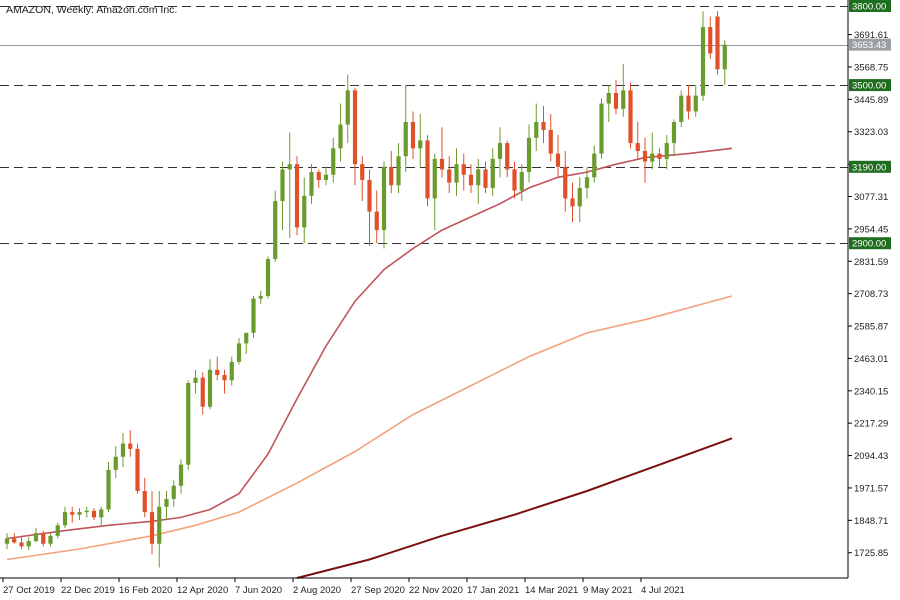 This screenshot has width=900, height=600. Describe the element at coordinates (871, 132) in the screenshot. I see `price-tick-label: 3323.03` at that location.